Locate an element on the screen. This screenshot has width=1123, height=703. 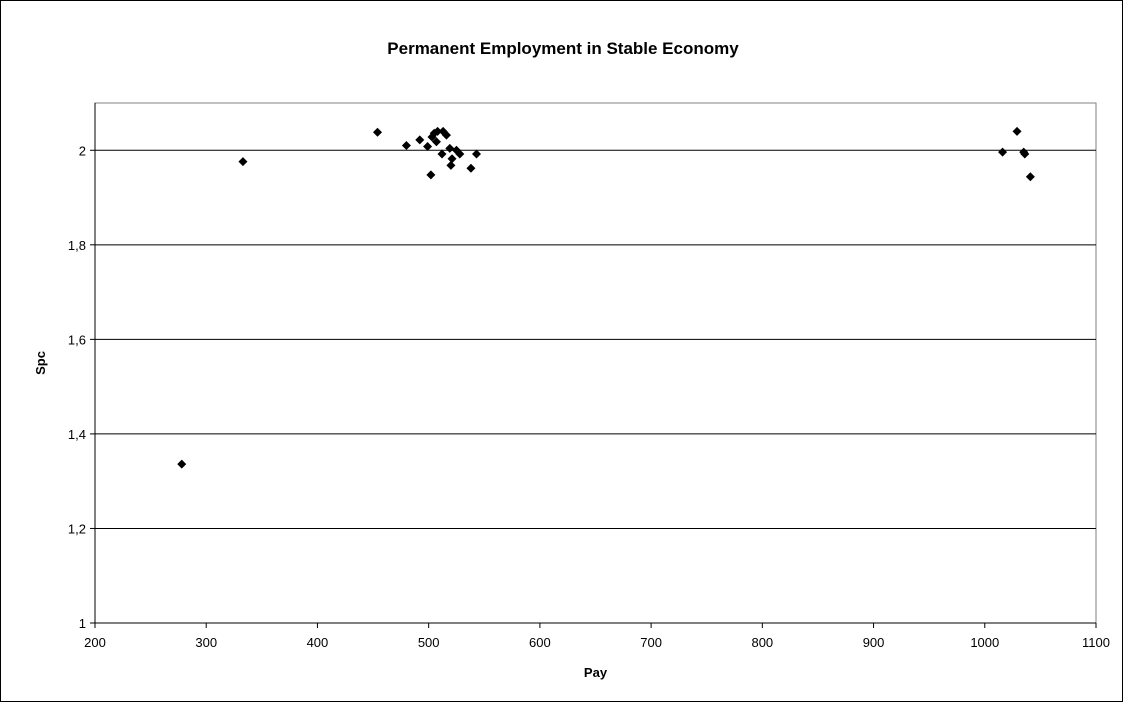
x-axis-ticks: 200 300 400 500 600 700 800 900 1000 1100 is located at coordinates (597, 636).